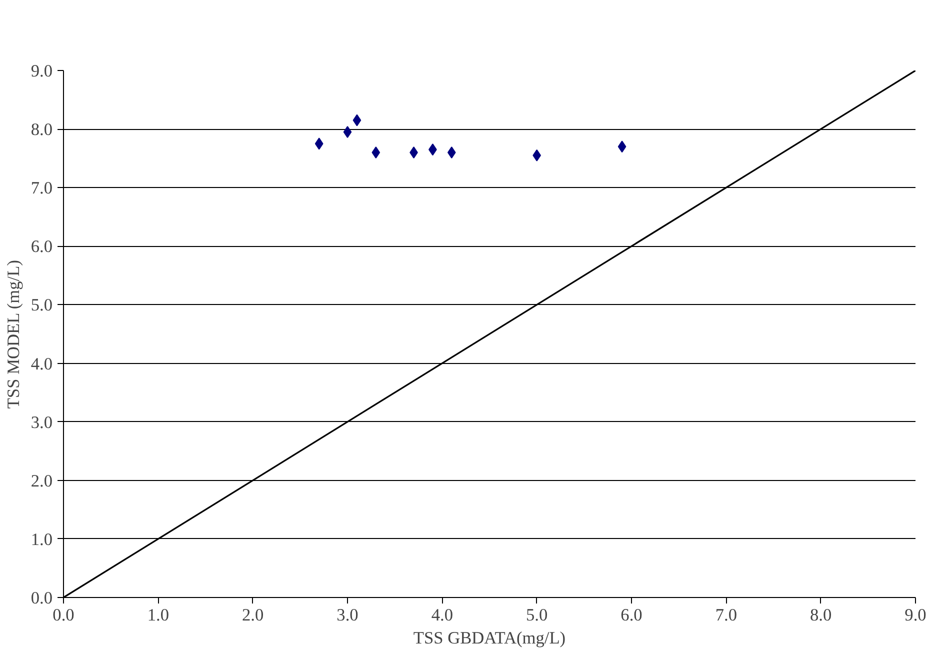 The image size is (951, 657). I want to click on y-tick-label: 2.0, so click(41, 480).